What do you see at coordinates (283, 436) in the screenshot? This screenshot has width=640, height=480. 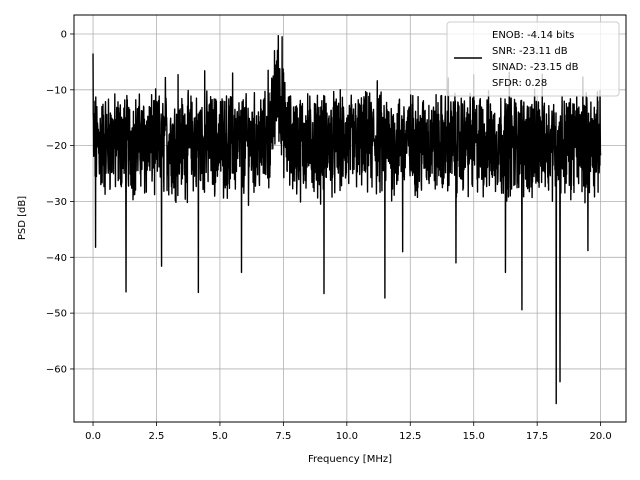 I see `x-tick-label: 7.5` at bounding box center [283, 436].